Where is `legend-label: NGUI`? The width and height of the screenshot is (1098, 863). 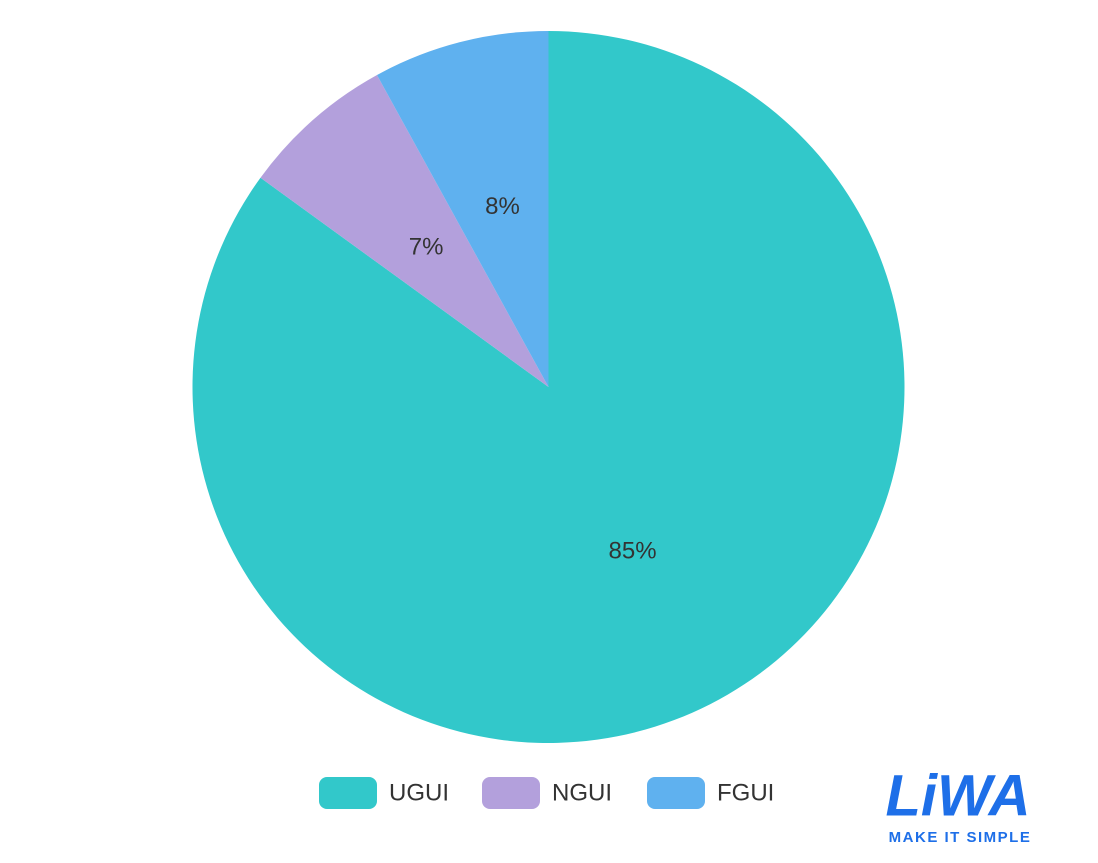
legend-label: NGUI is located at coordinates (582, 792).